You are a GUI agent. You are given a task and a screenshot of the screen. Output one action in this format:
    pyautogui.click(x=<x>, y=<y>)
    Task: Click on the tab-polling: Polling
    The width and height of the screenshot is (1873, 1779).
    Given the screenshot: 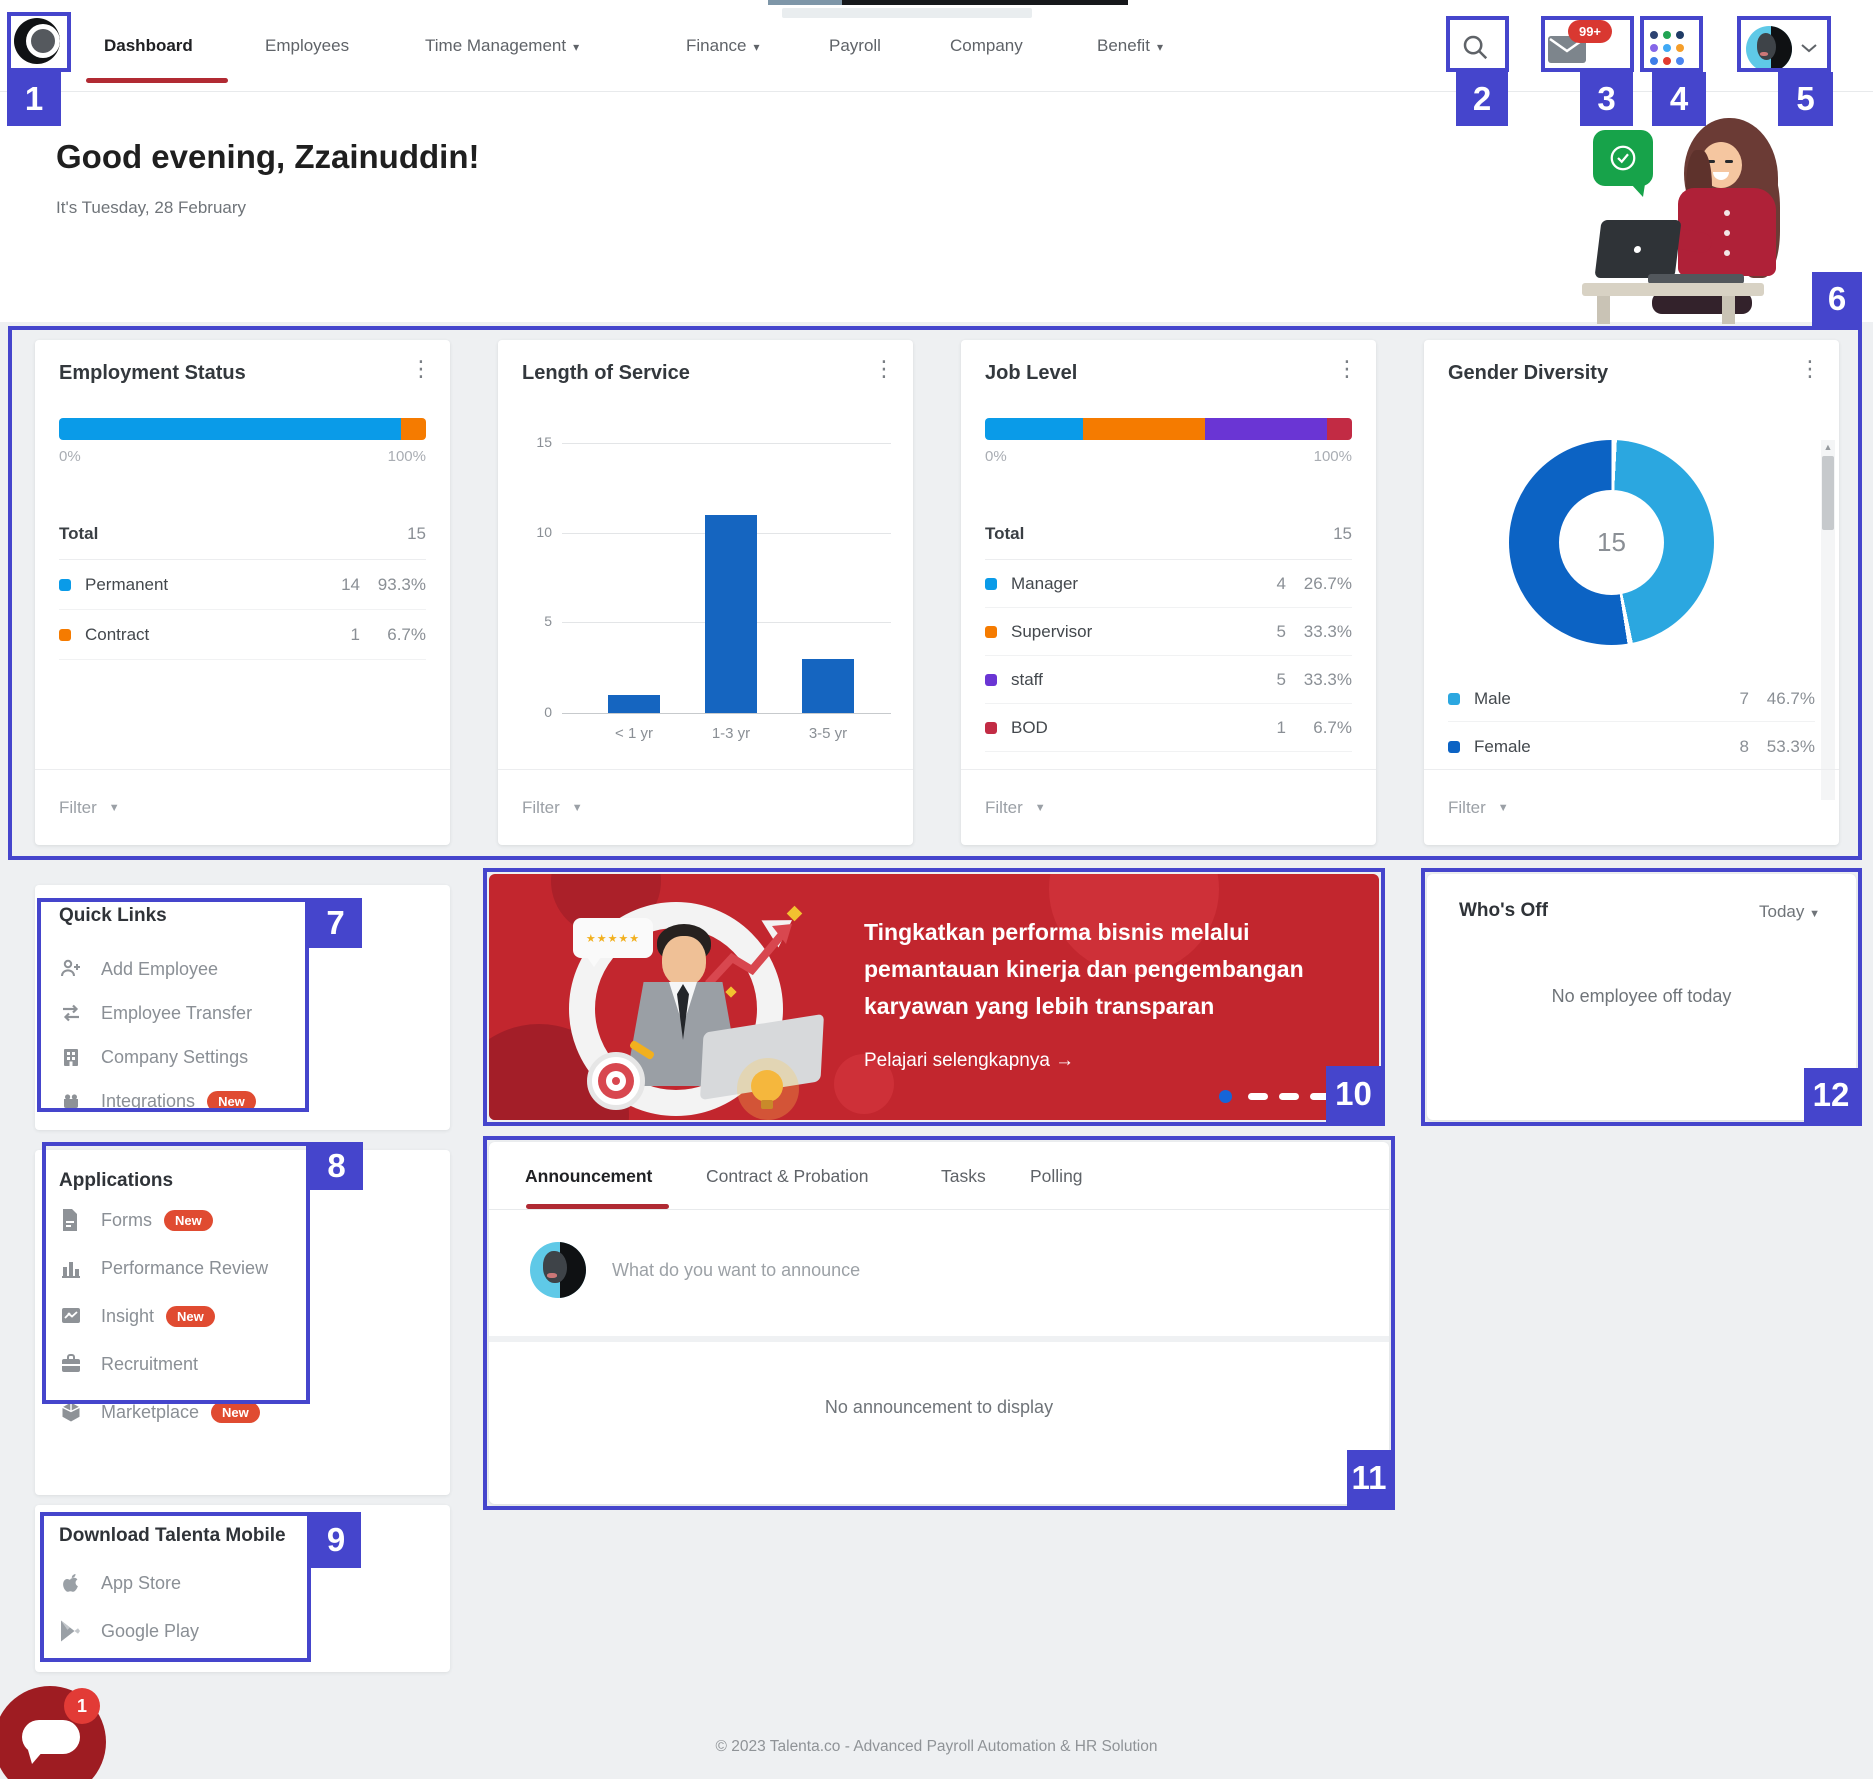 What is the action you would take?
    pyautogui.click(x=1056, y=1176)
    